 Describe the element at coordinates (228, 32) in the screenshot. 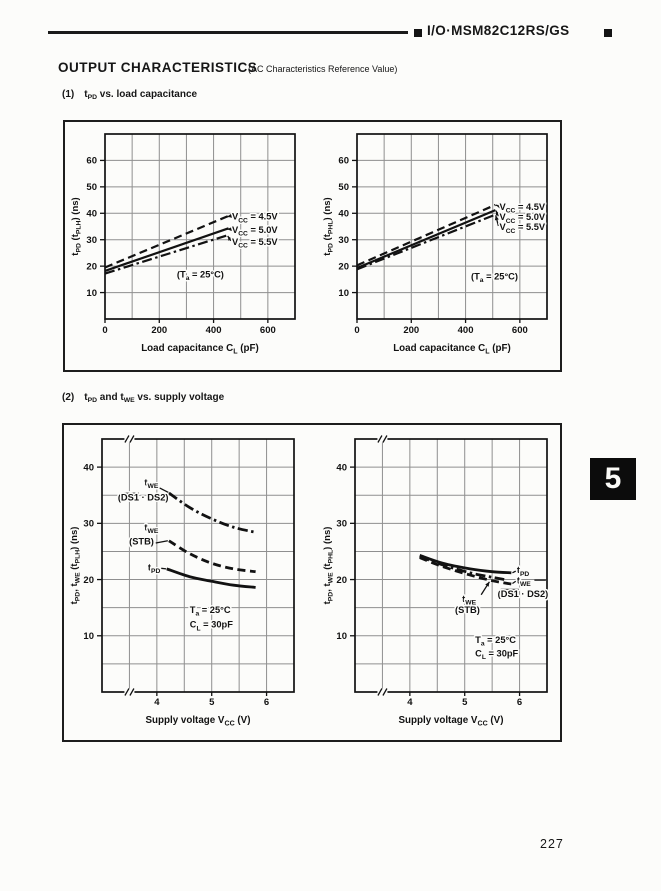

I see `header-rule` at that location.